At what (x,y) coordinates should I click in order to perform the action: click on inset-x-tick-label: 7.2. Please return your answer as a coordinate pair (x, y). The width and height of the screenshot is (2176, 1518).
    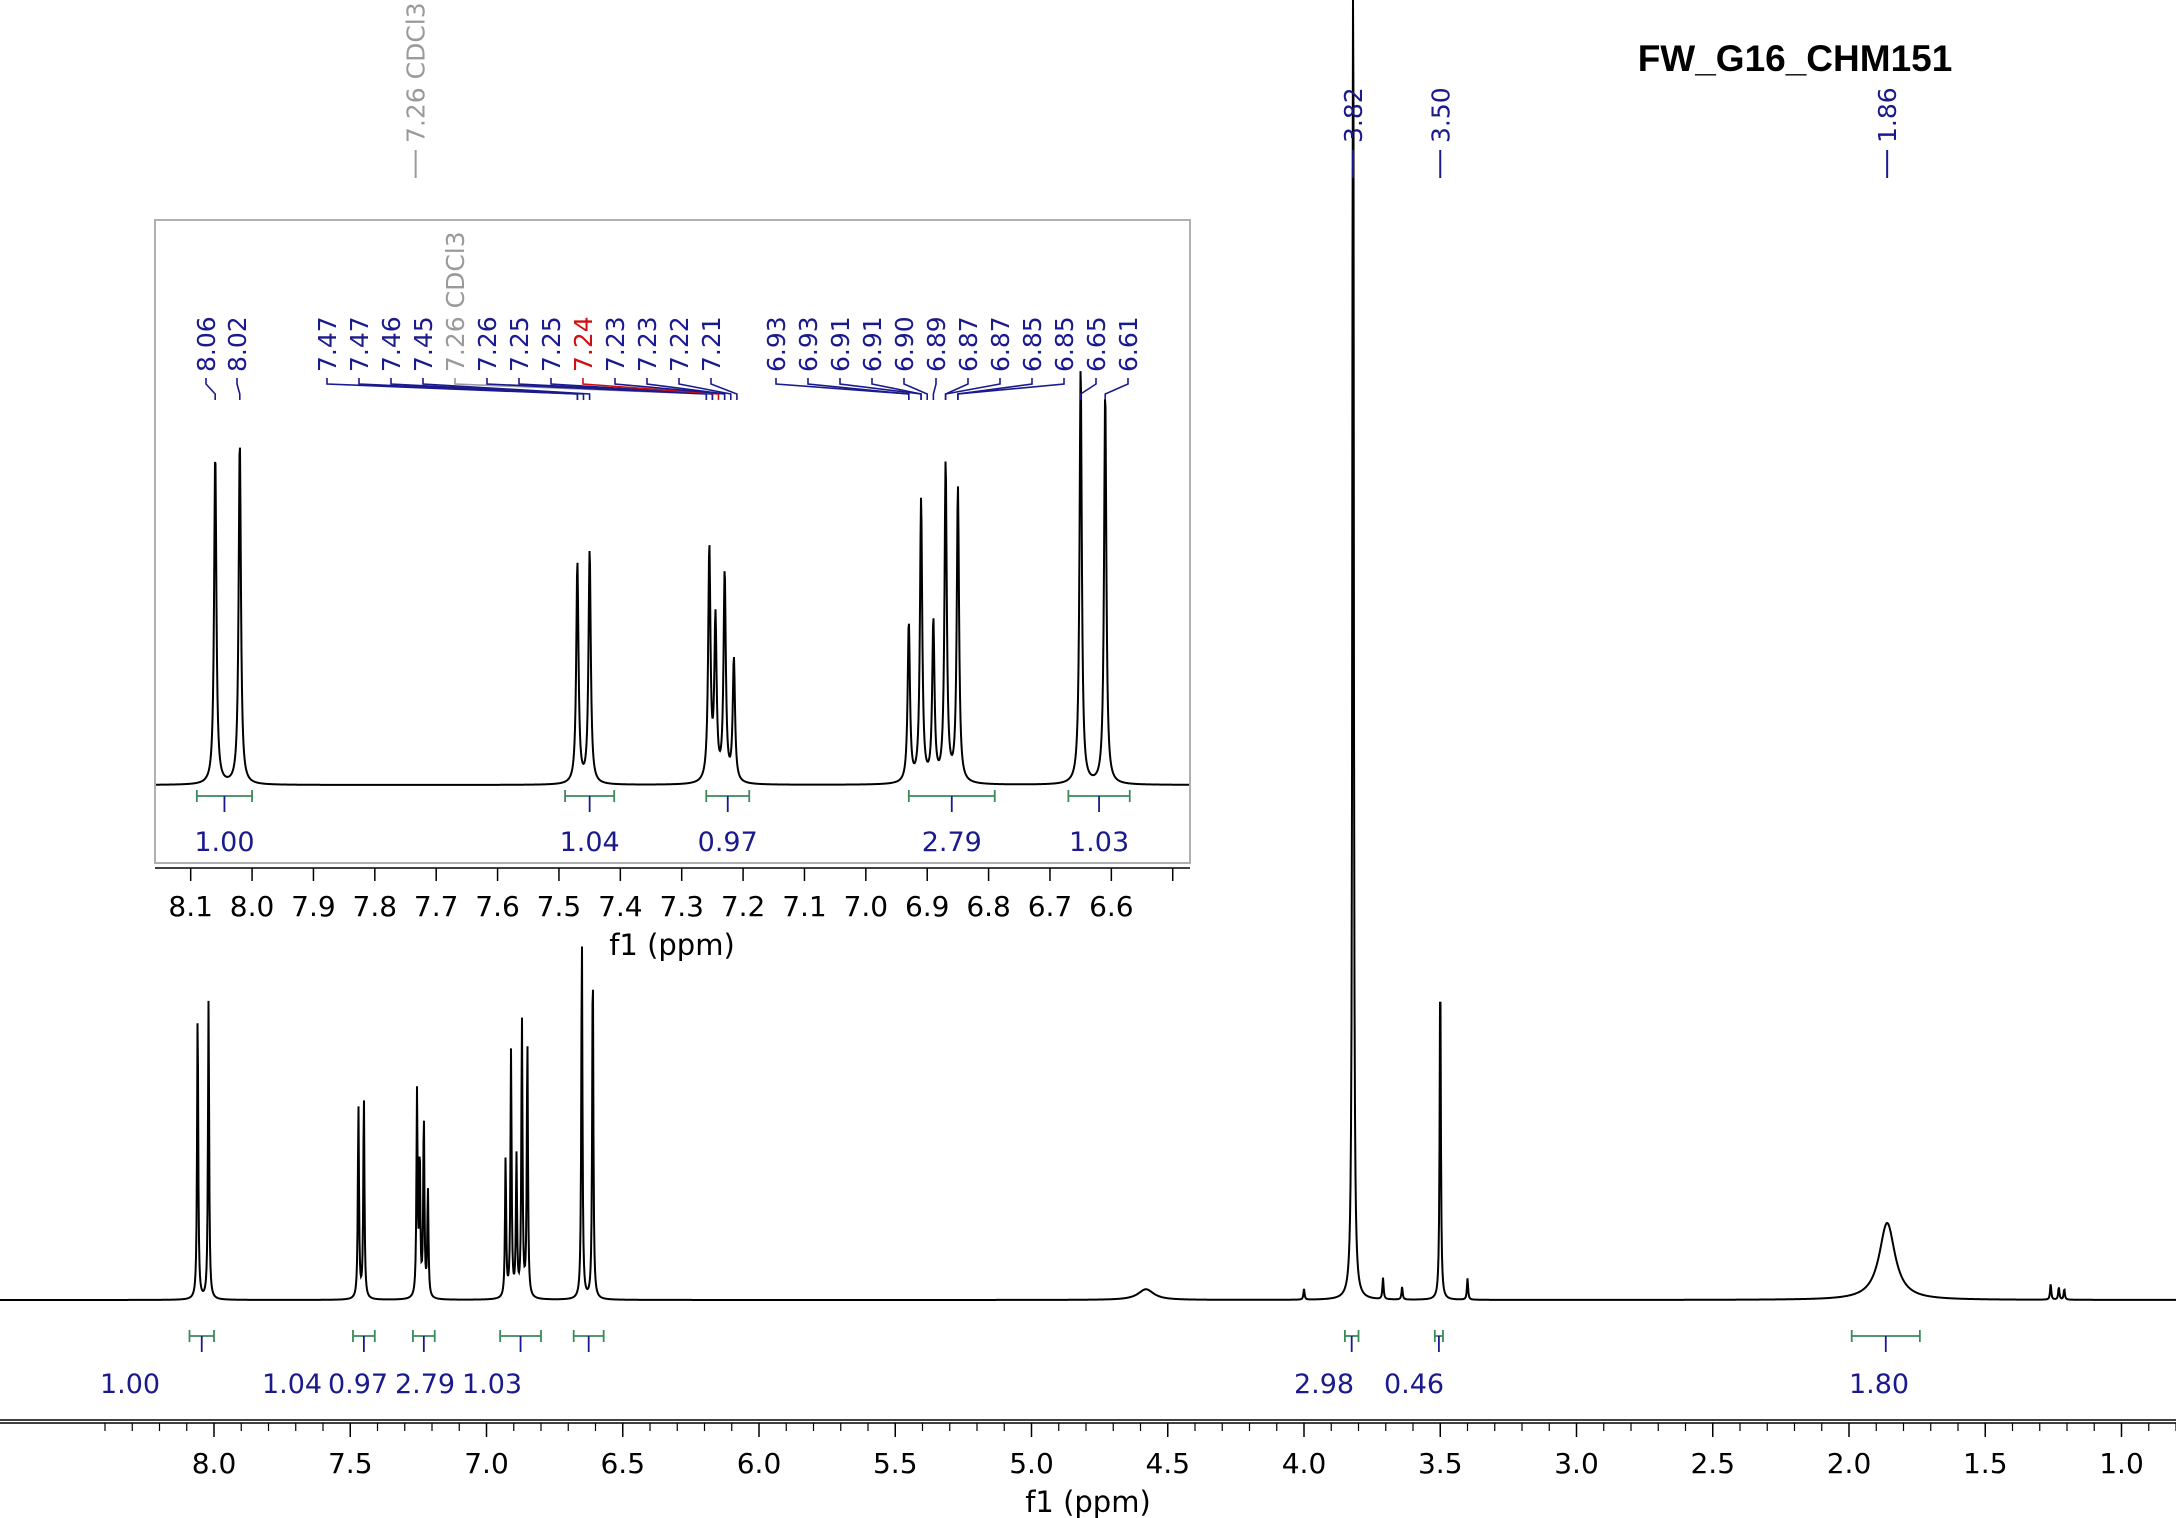
    Looking at the image, I should click on (743, 906).